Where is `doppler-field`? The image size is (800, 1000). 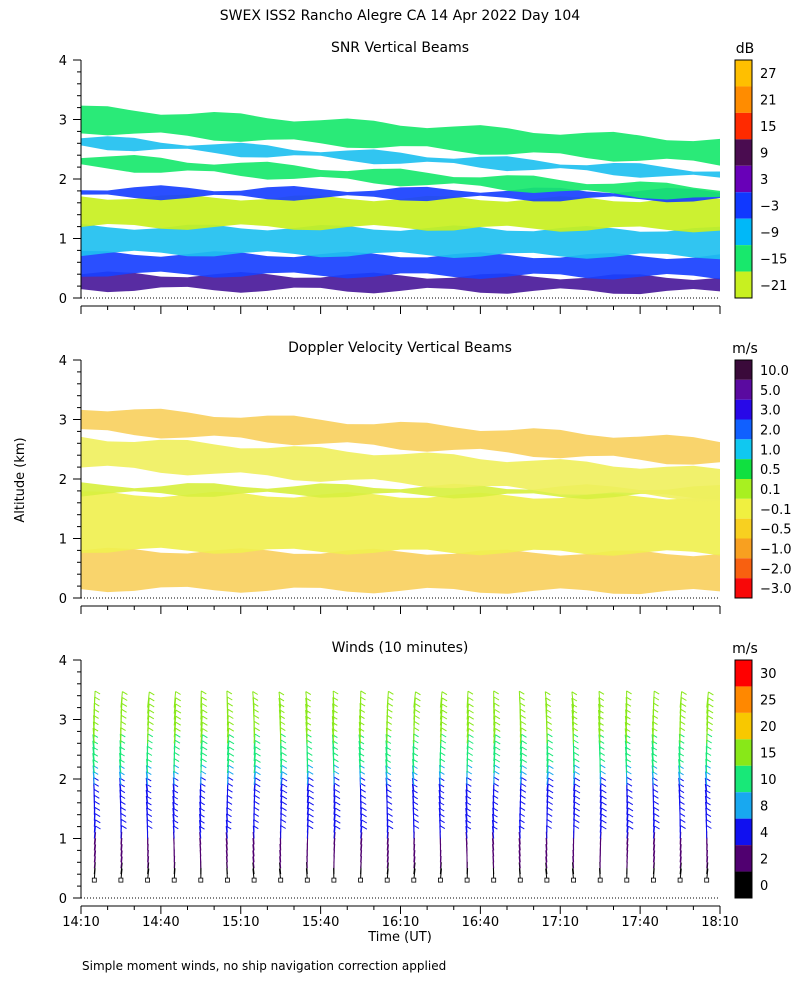 doppler-field is located at coordinates (400, 501).